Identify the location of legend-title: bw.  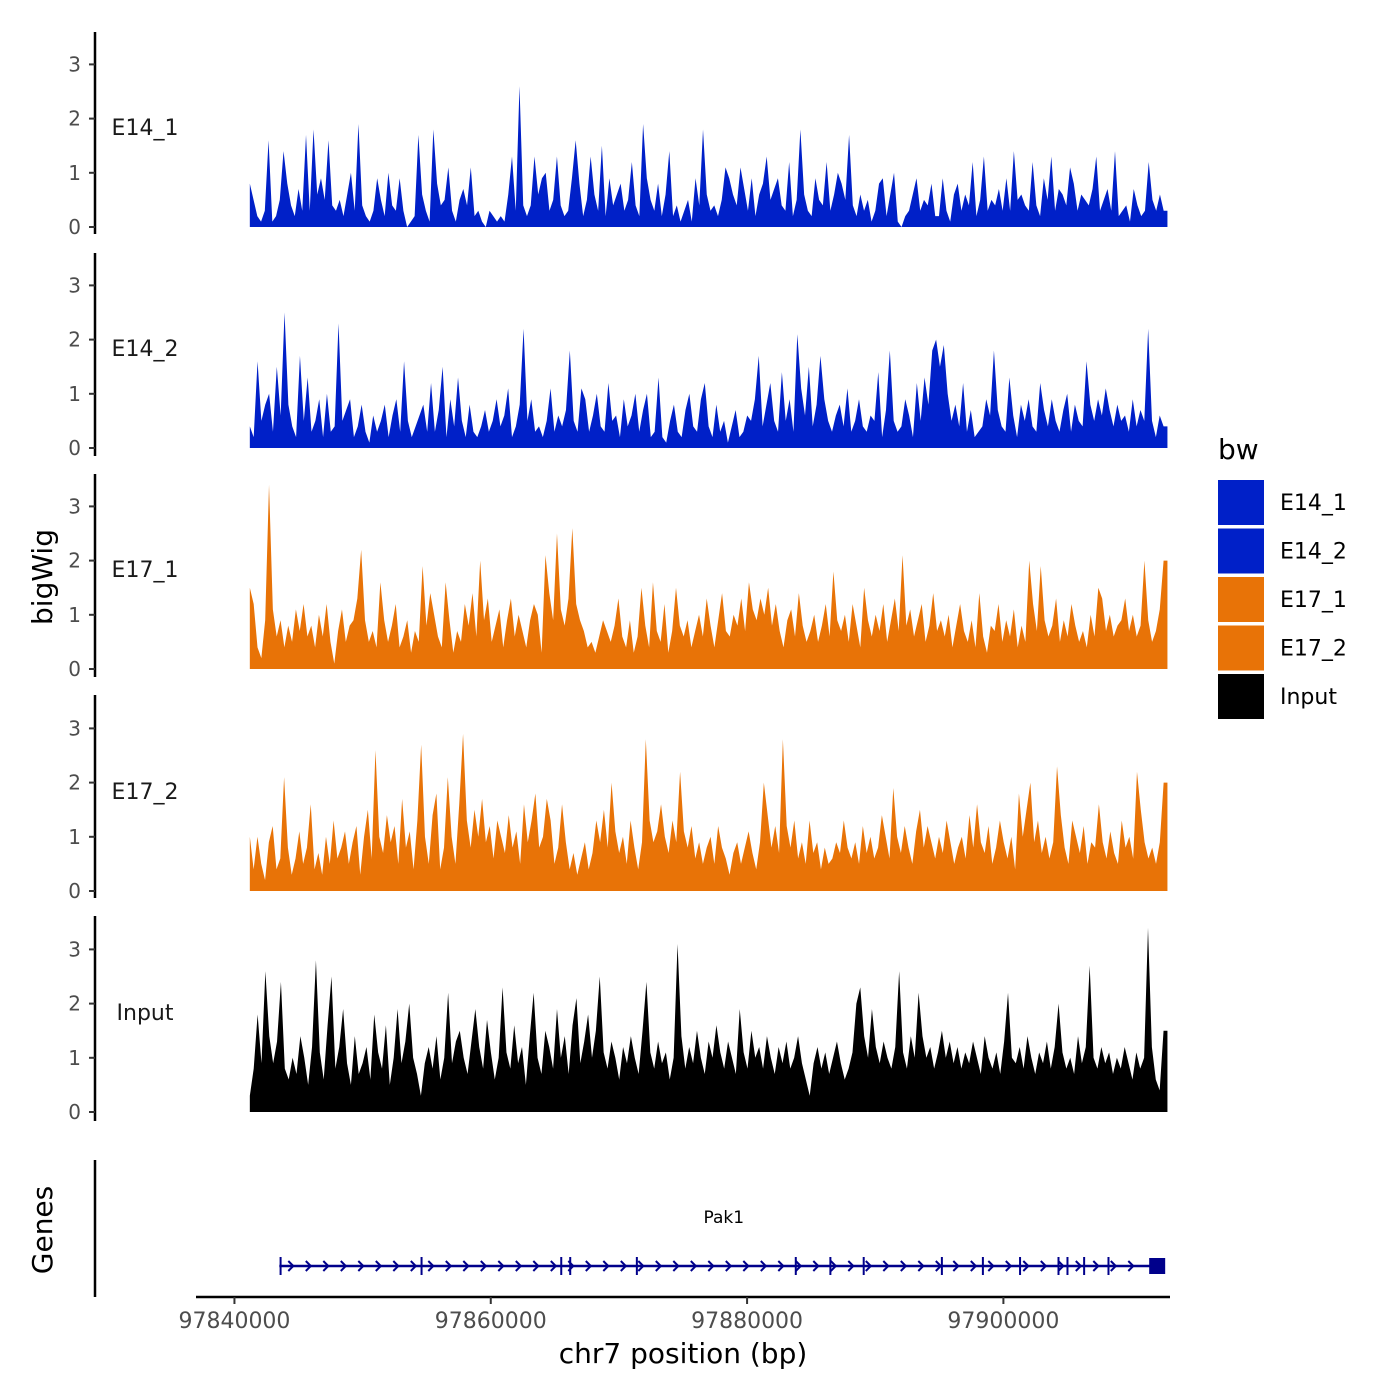
(1238, 449).